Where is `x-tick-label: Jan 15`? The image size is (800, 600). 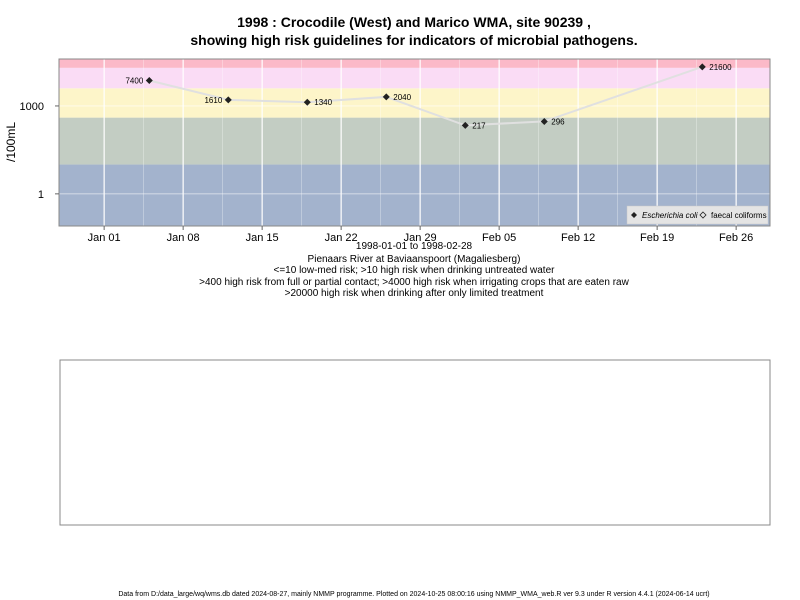 x-tick-label: Jan 15 is located at coordinates (262, 238).